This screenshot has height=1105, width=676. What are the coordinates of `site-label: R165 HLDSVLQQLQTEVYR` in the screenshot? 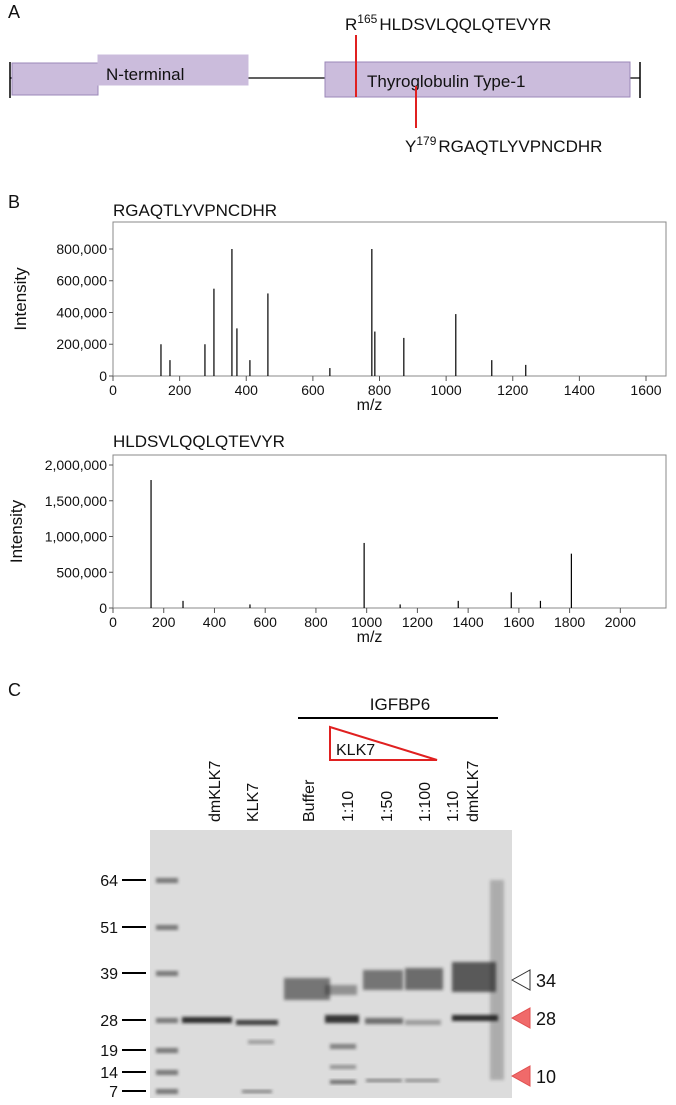 It's located at (448, 23).